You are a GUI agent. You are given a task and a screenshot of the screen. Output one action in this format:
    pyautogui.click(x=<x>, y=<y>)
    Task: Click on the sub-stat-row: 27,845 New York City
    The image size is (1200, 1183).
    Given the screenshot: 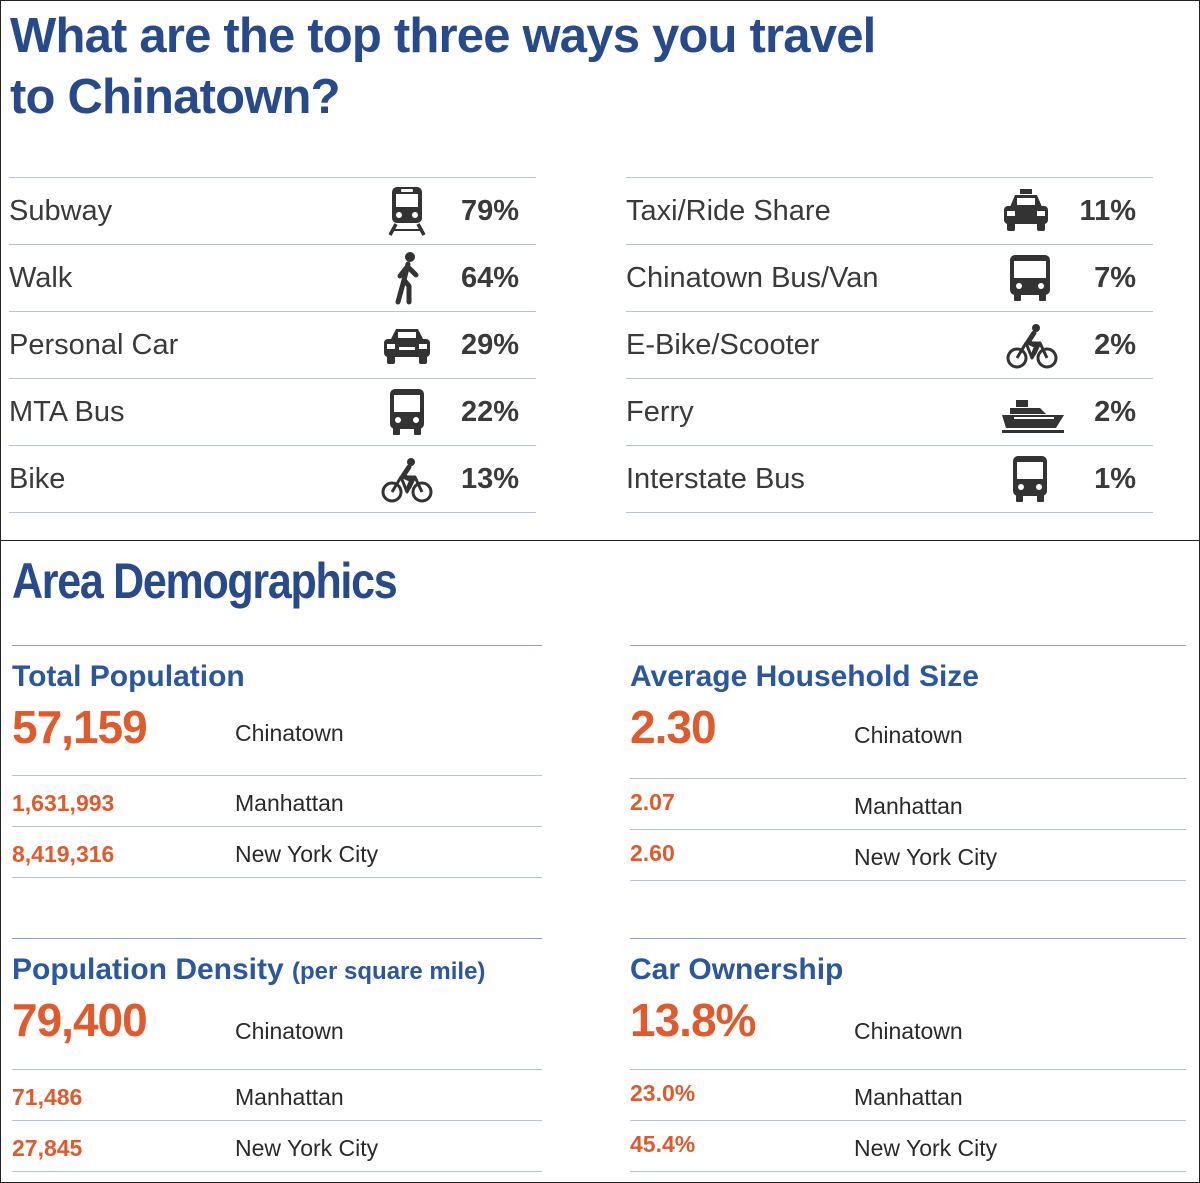 What is the action you would take?
    pyautogui.click(x=277, y=1146)
    